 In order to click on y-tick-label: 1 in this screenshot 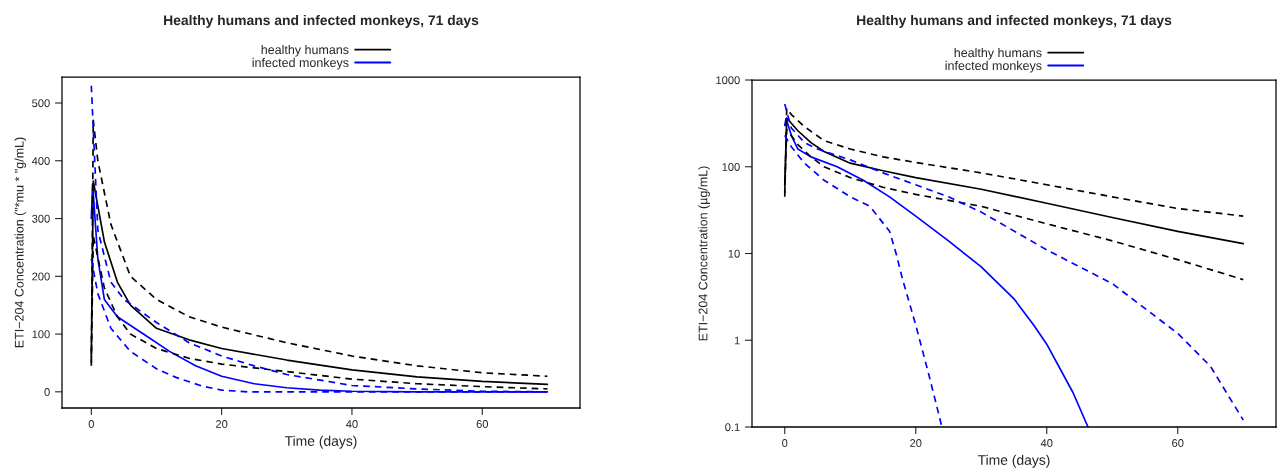, I will do `click(737, 340)`.